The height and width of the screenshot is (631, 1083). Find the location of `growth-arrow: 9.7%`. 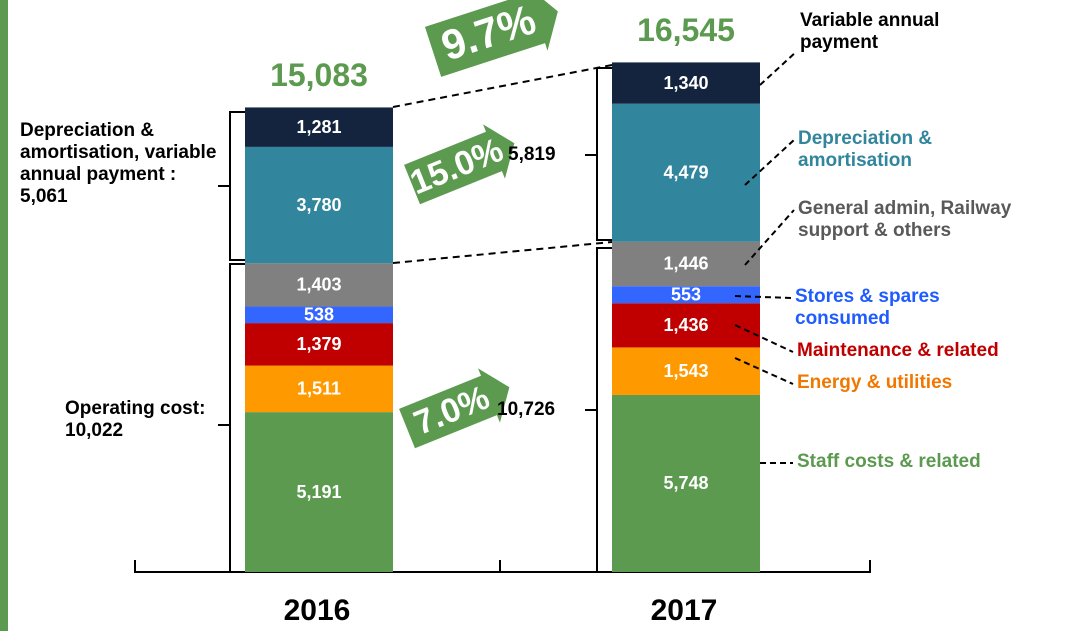

growth-arrow: 9.7% is located at coordinates (491, 38).